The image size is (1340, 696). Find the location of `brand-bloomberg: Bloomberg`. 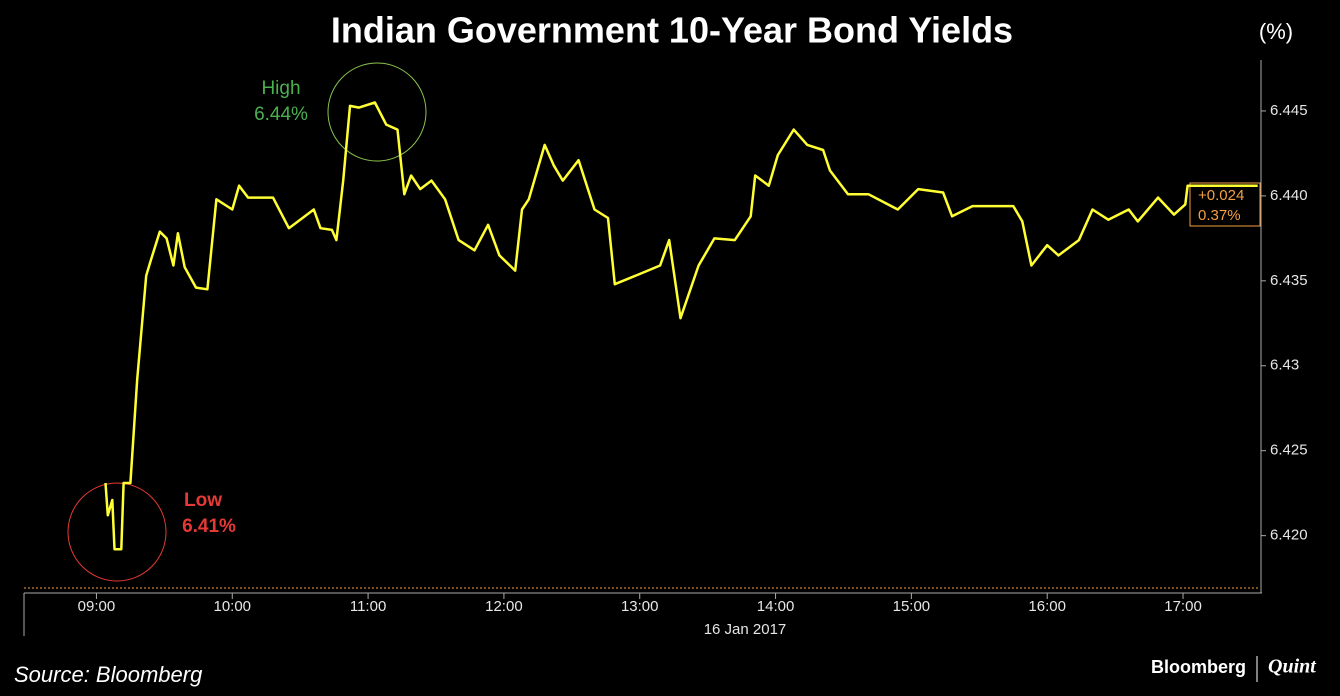

brand-bloomberg: Bloomberg is located at coordinates (1198, 667).